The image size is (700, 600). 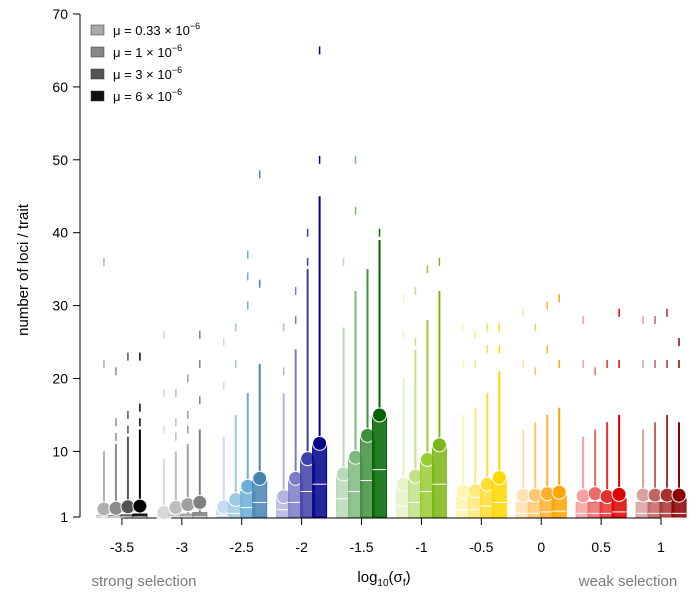 I want to click on legend-label: μ = 1 × 10−6, so click(x=147, y=51).